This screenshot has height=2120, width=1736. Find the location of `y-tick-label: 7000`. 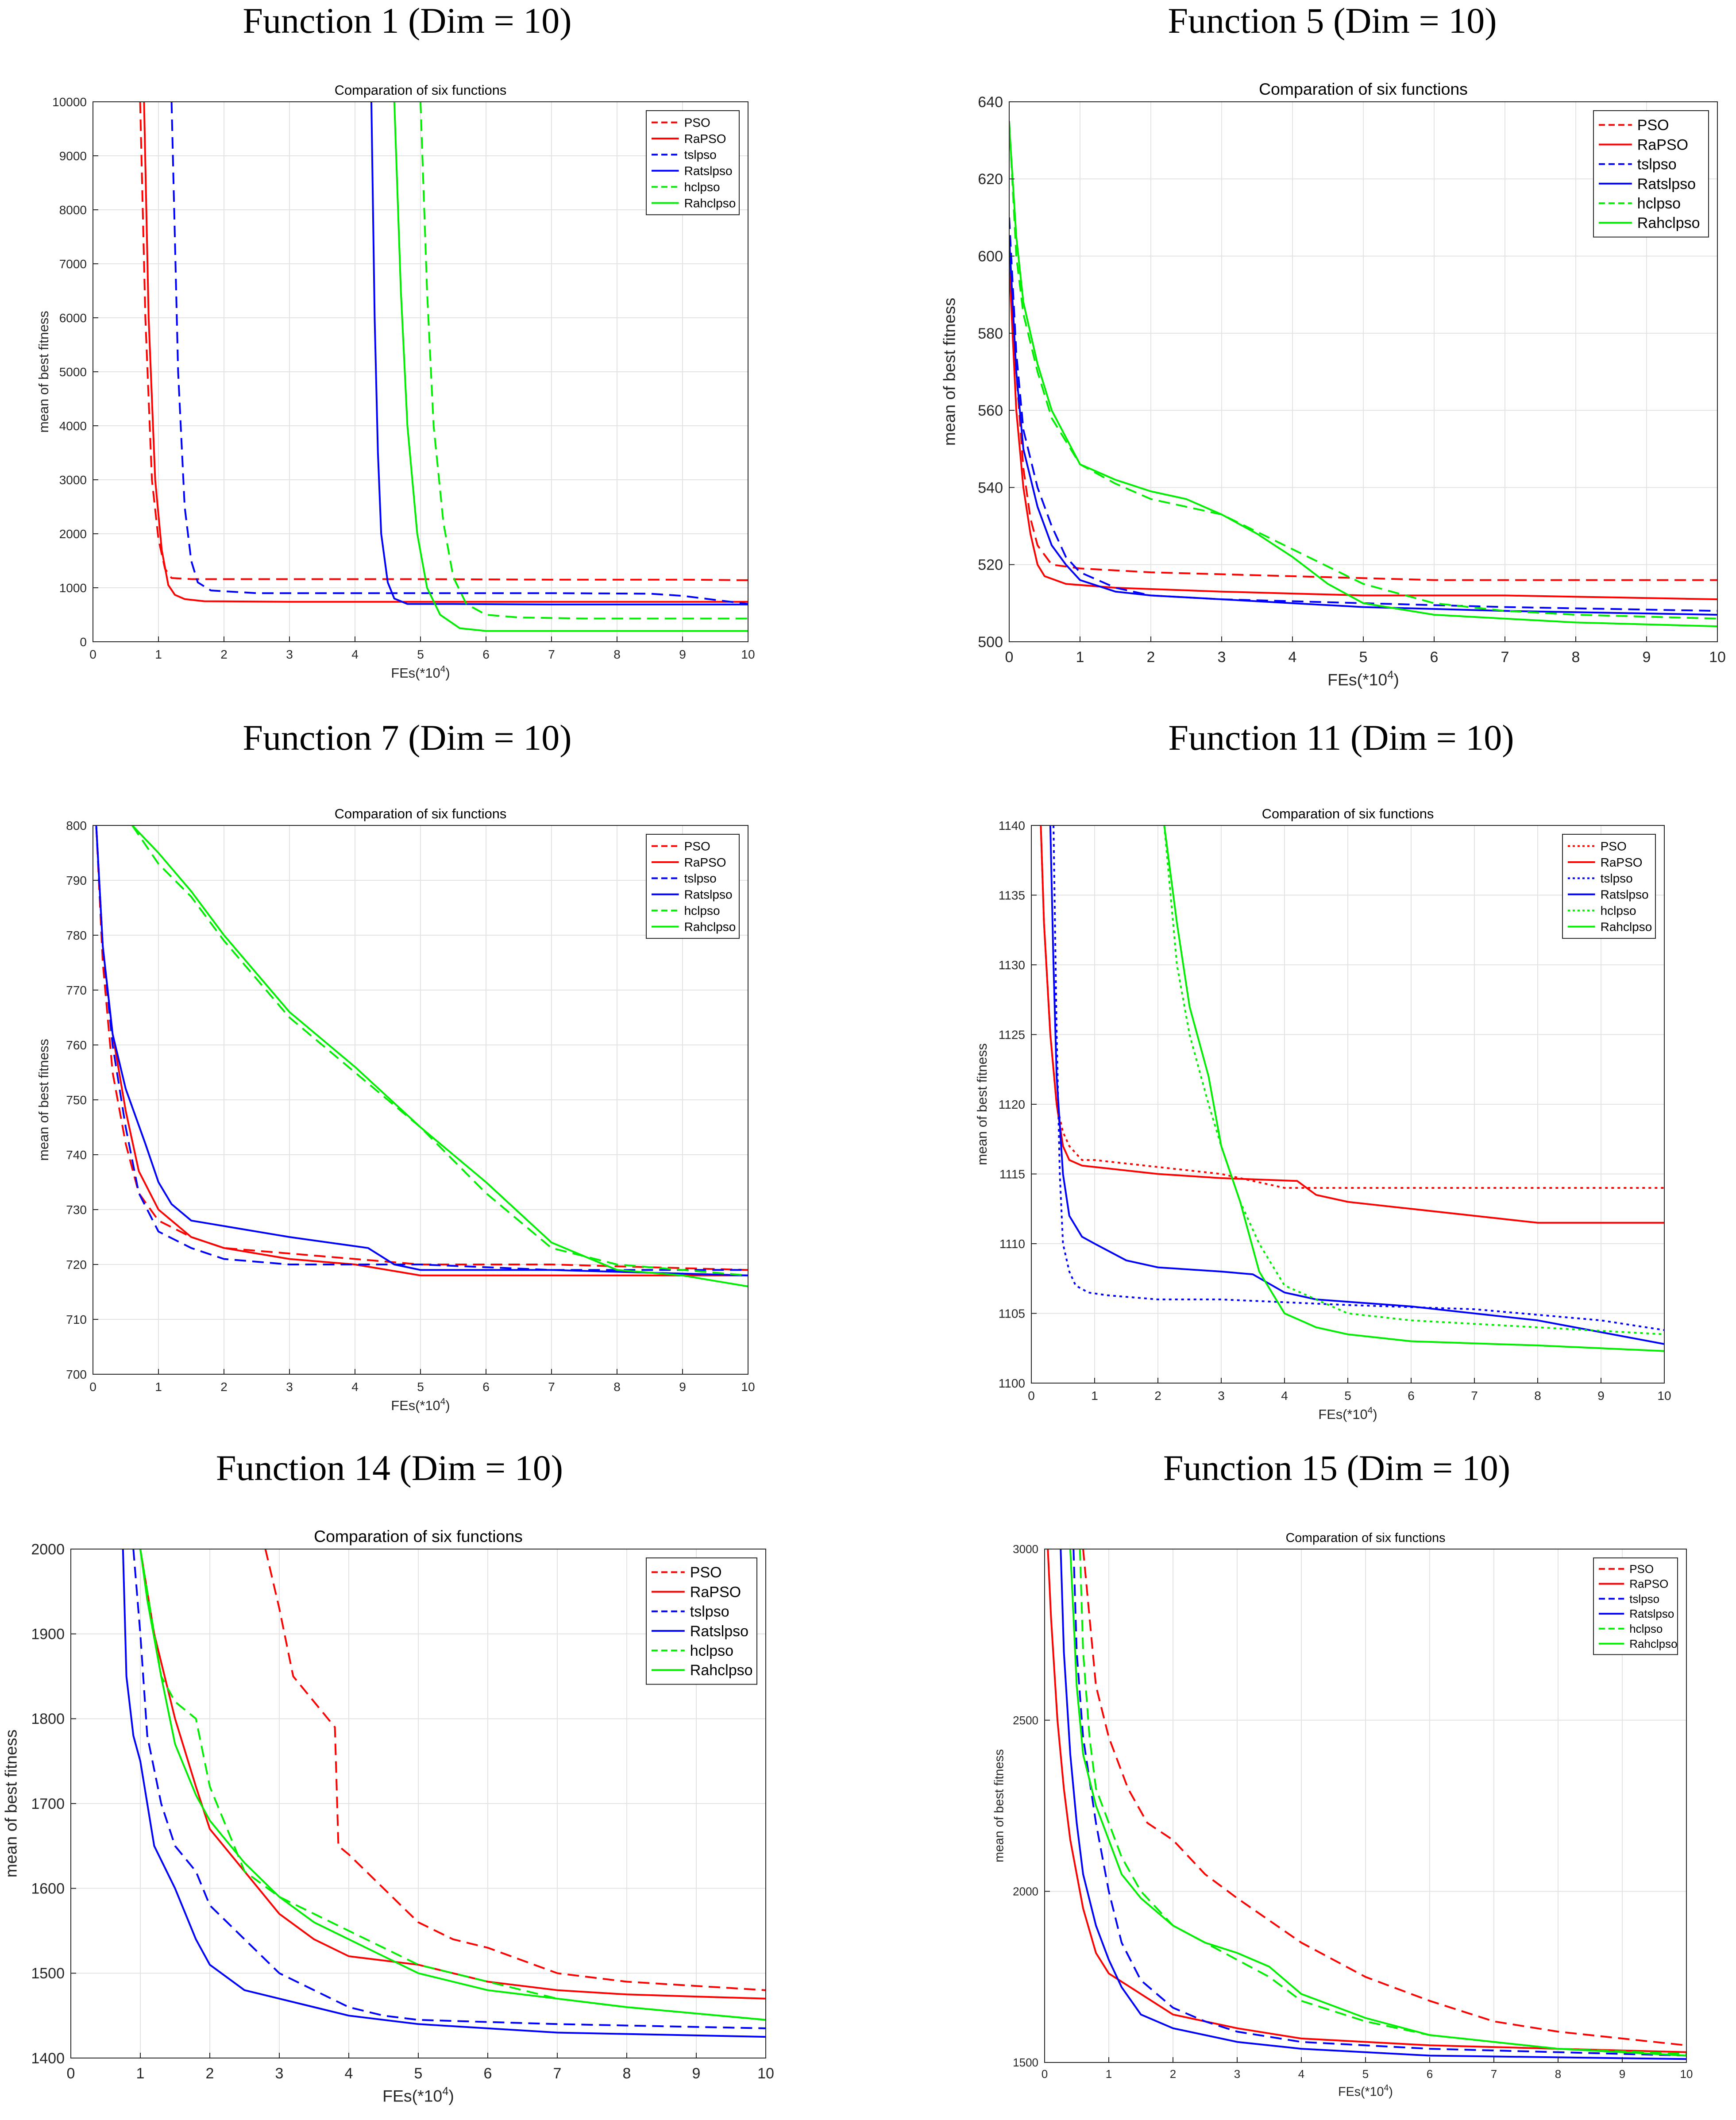

y-tick-label: 7000 is located at coordinates (73, 264).